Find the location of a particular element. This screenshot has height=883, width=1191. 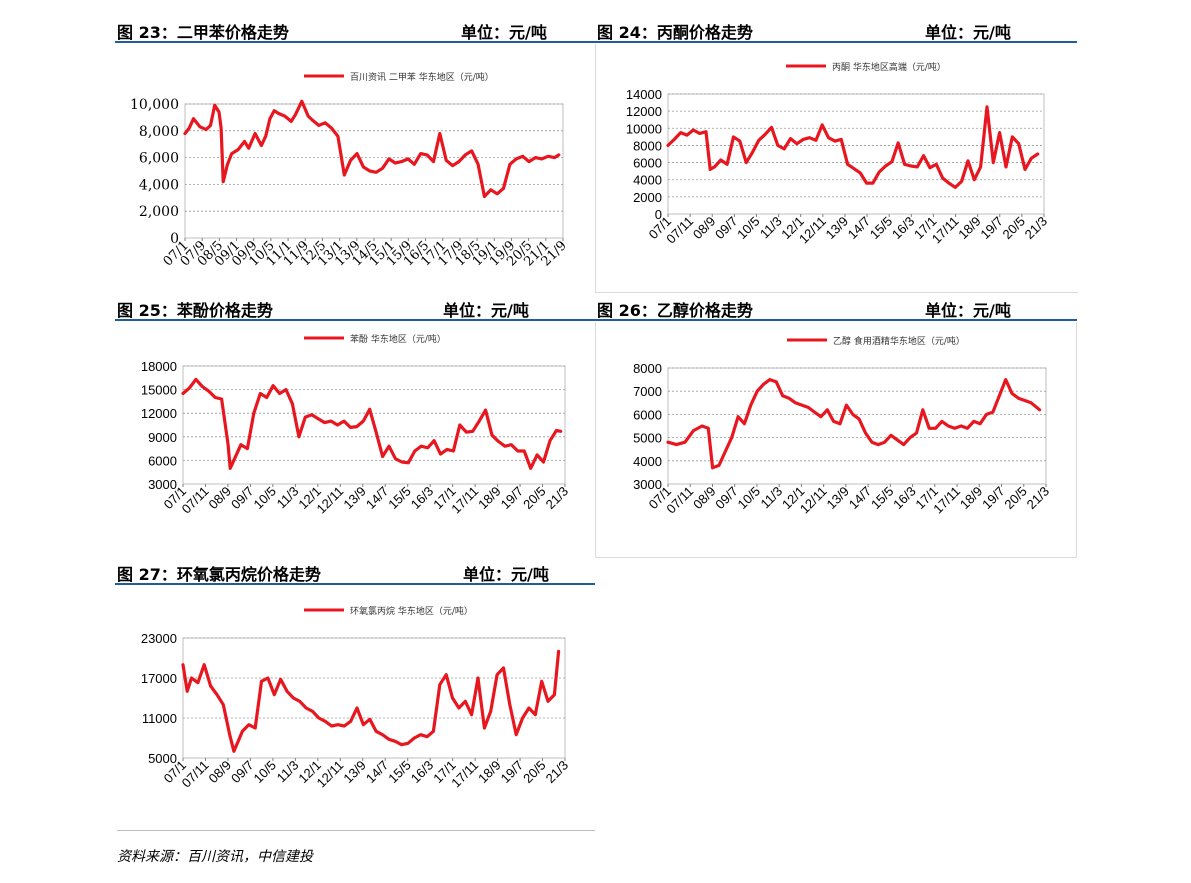

y-tick-label: 8,000 is located at coordinates (159, 132).